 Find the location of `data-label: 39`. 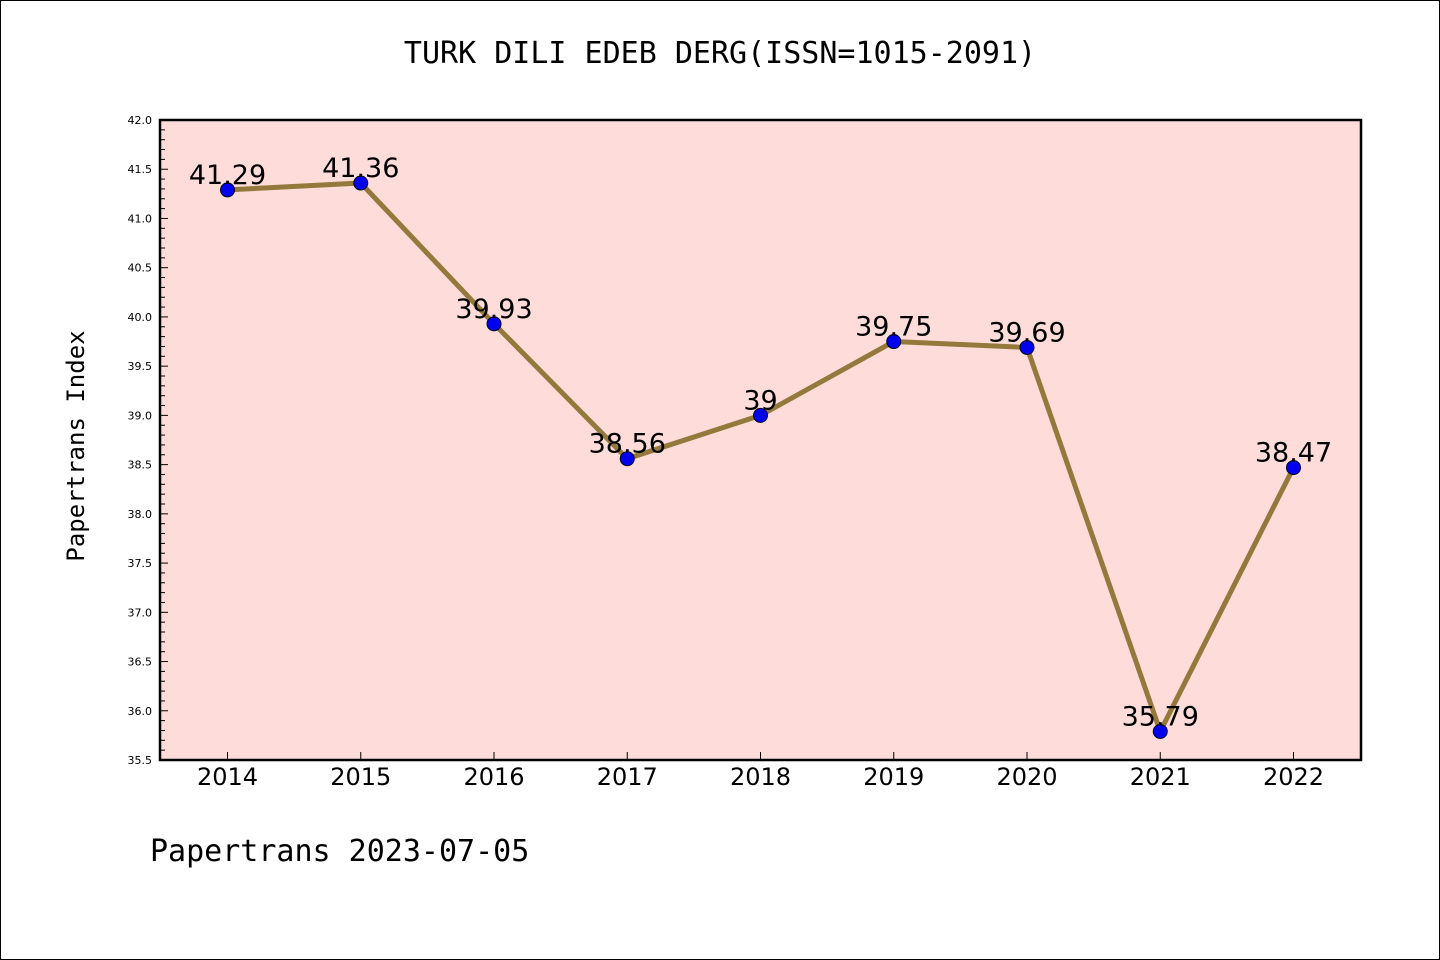

data-label: 39 is located at coordinates (760, 400).